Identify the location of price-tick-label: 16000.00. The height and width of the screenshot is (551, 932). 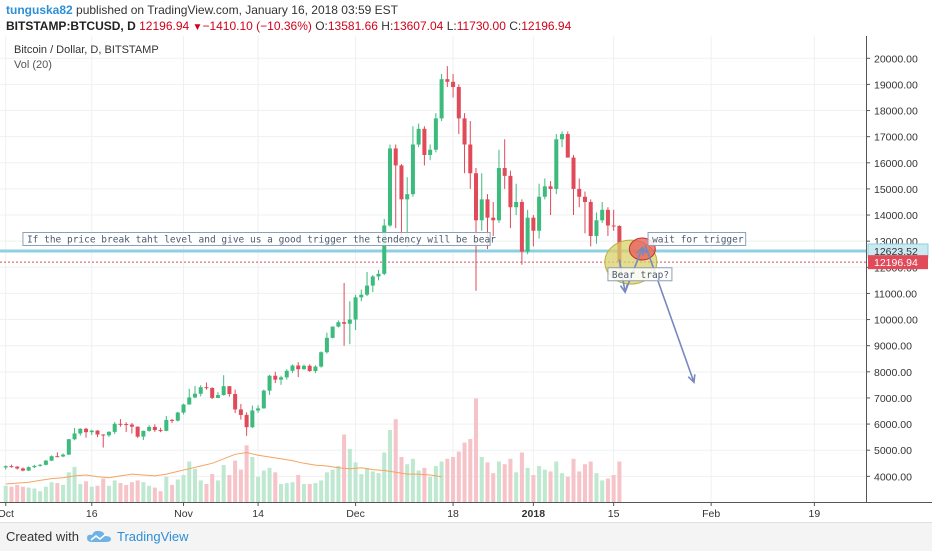
(896, 164).